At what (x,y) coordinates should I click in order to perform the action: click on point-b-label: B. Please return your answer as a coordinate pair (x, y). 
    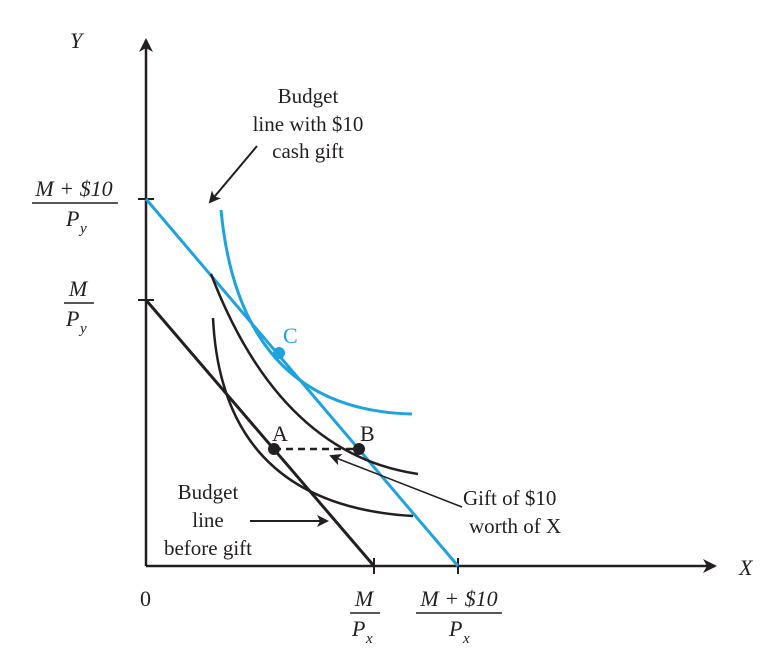
    Looking at the image, I should click on (367, 433).